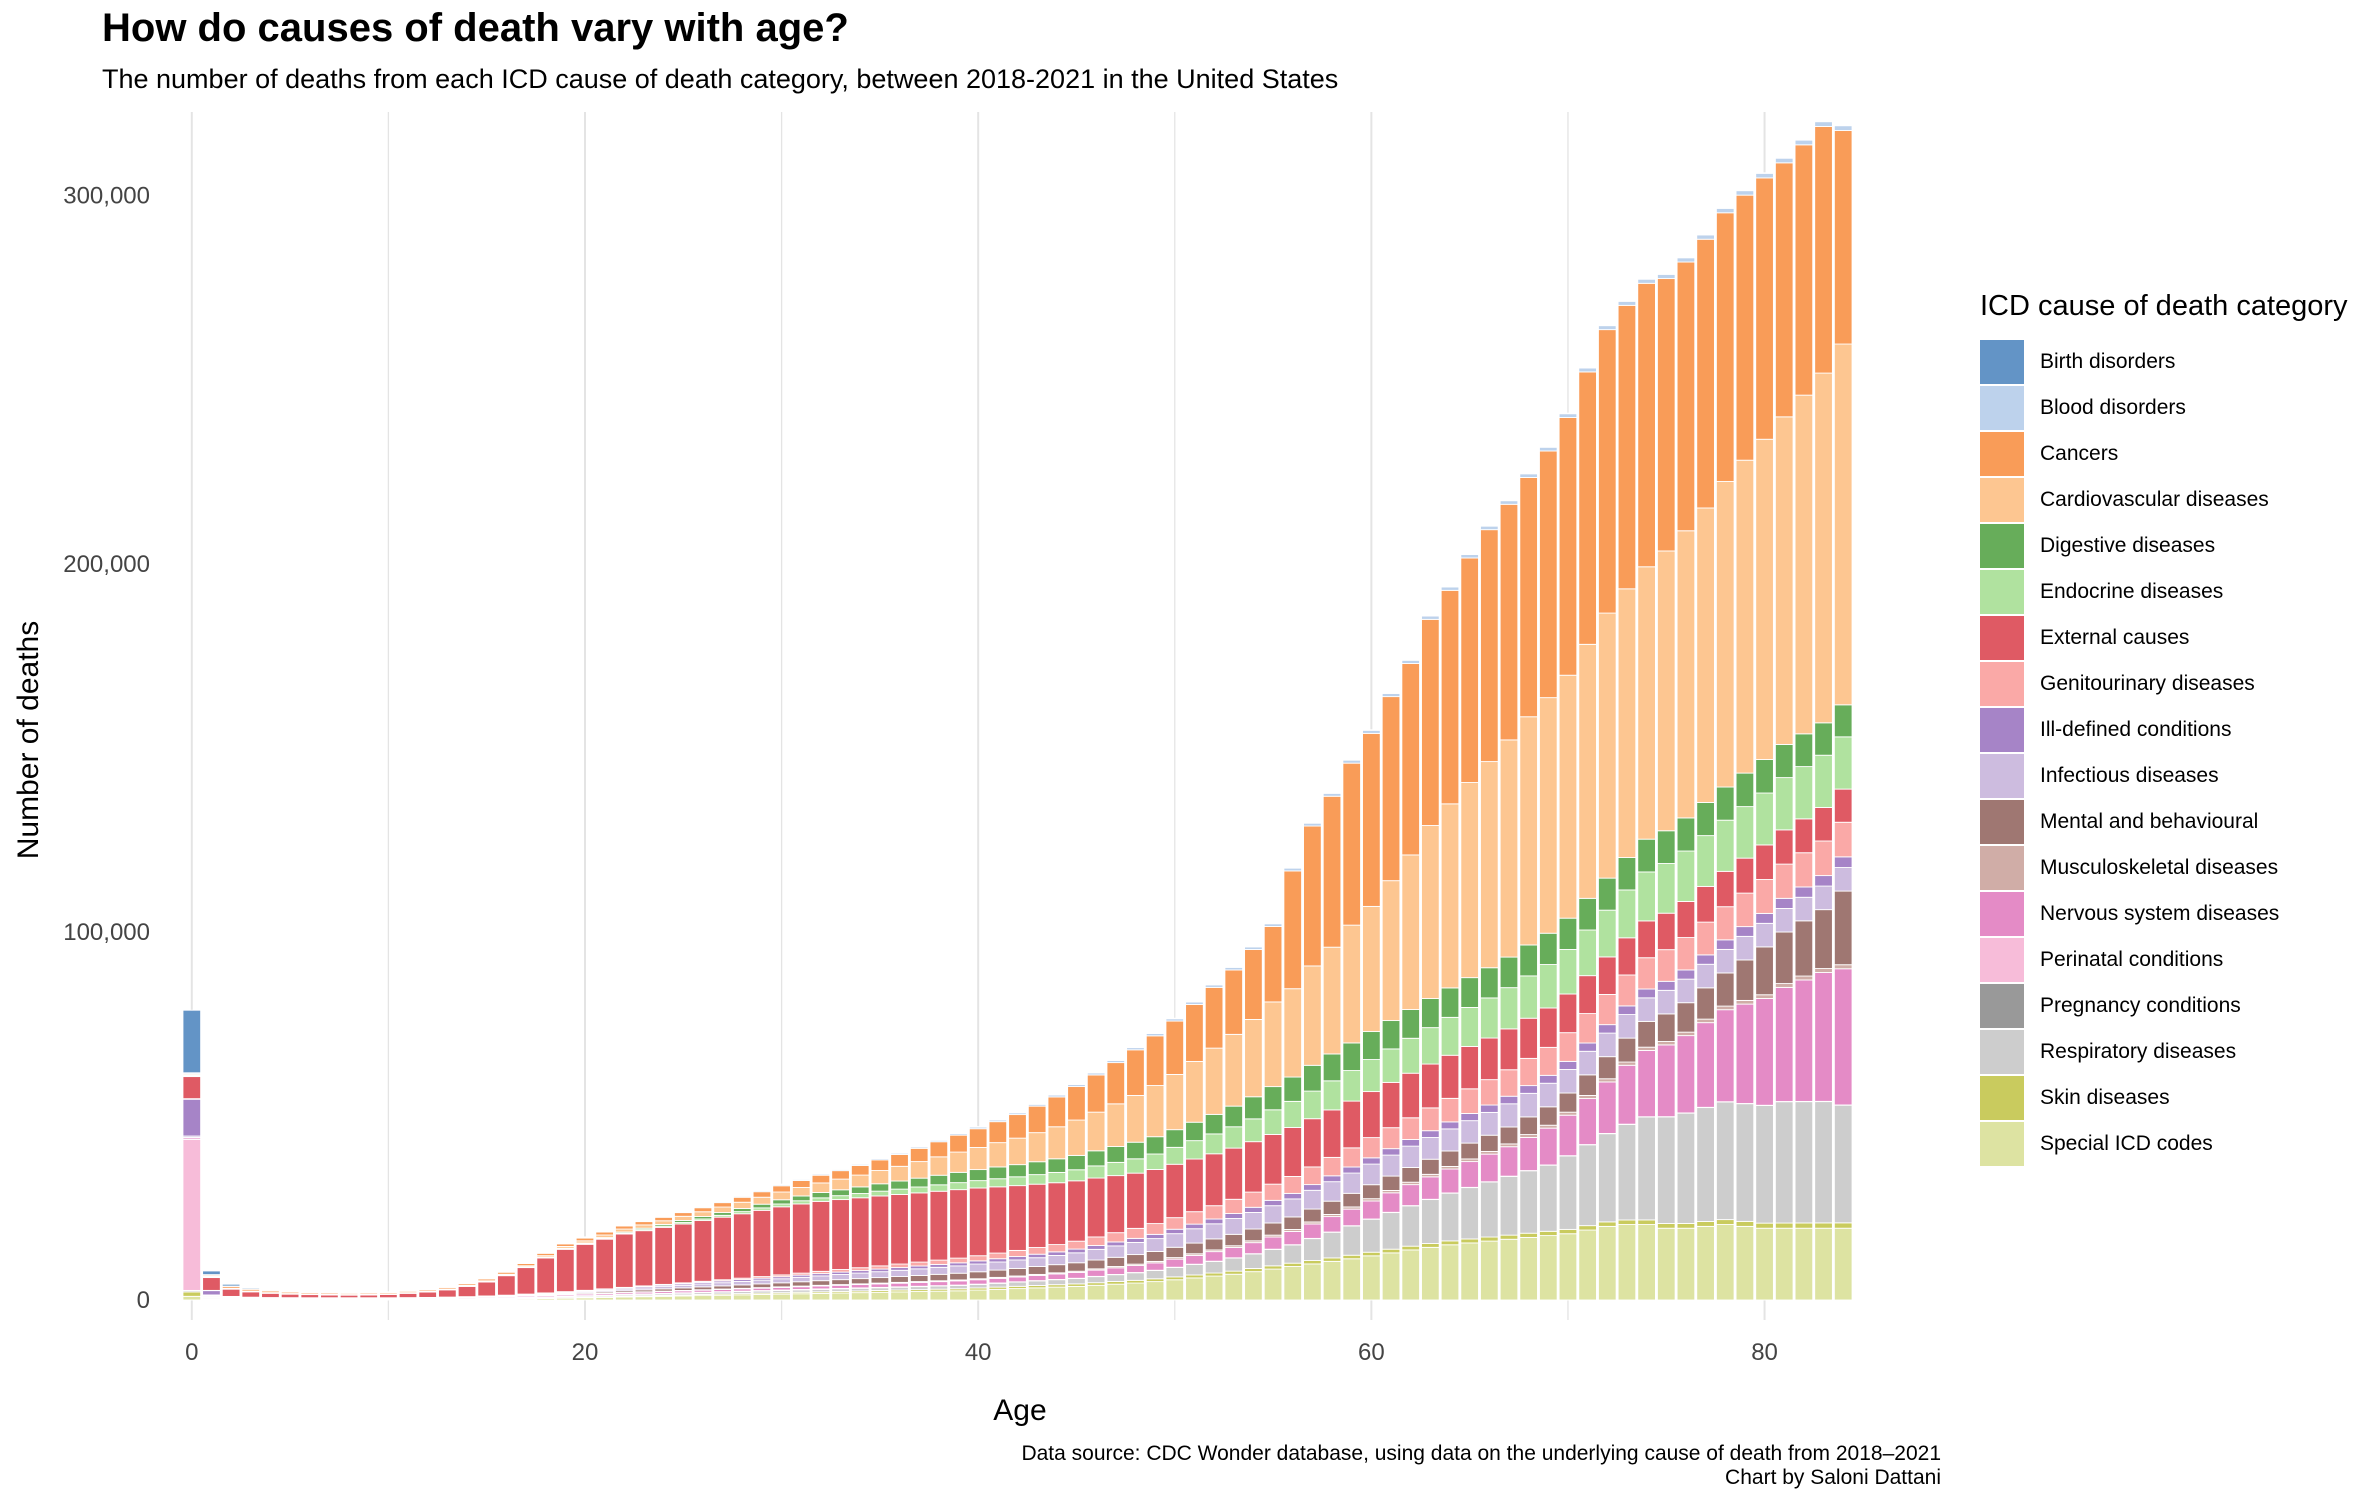  What do you see at coordinates (545, 1275) in the screenshot?
I see `bar-age-18-external-causes` at bounding box center [545, 1275].